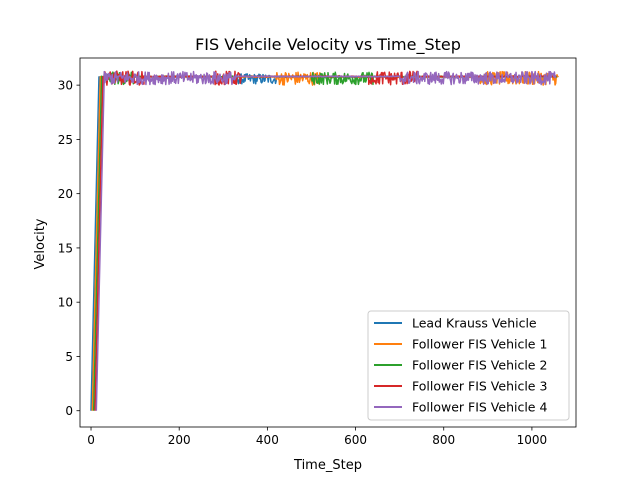 Image resolution: width=640 pixels, height=480 pixels. What do you see at coordinates (327, 465) in the screenshot?
I see `x-axis-label: Time_Step` at bounding box center [327, 465].